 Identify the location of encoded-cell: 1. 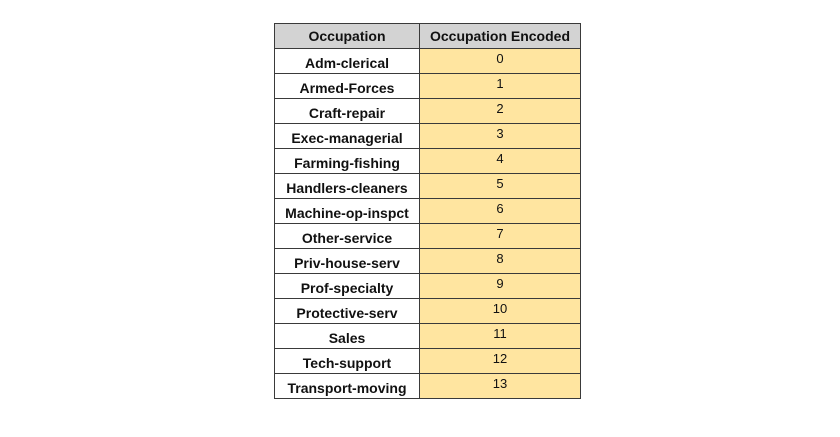
(500, 86).